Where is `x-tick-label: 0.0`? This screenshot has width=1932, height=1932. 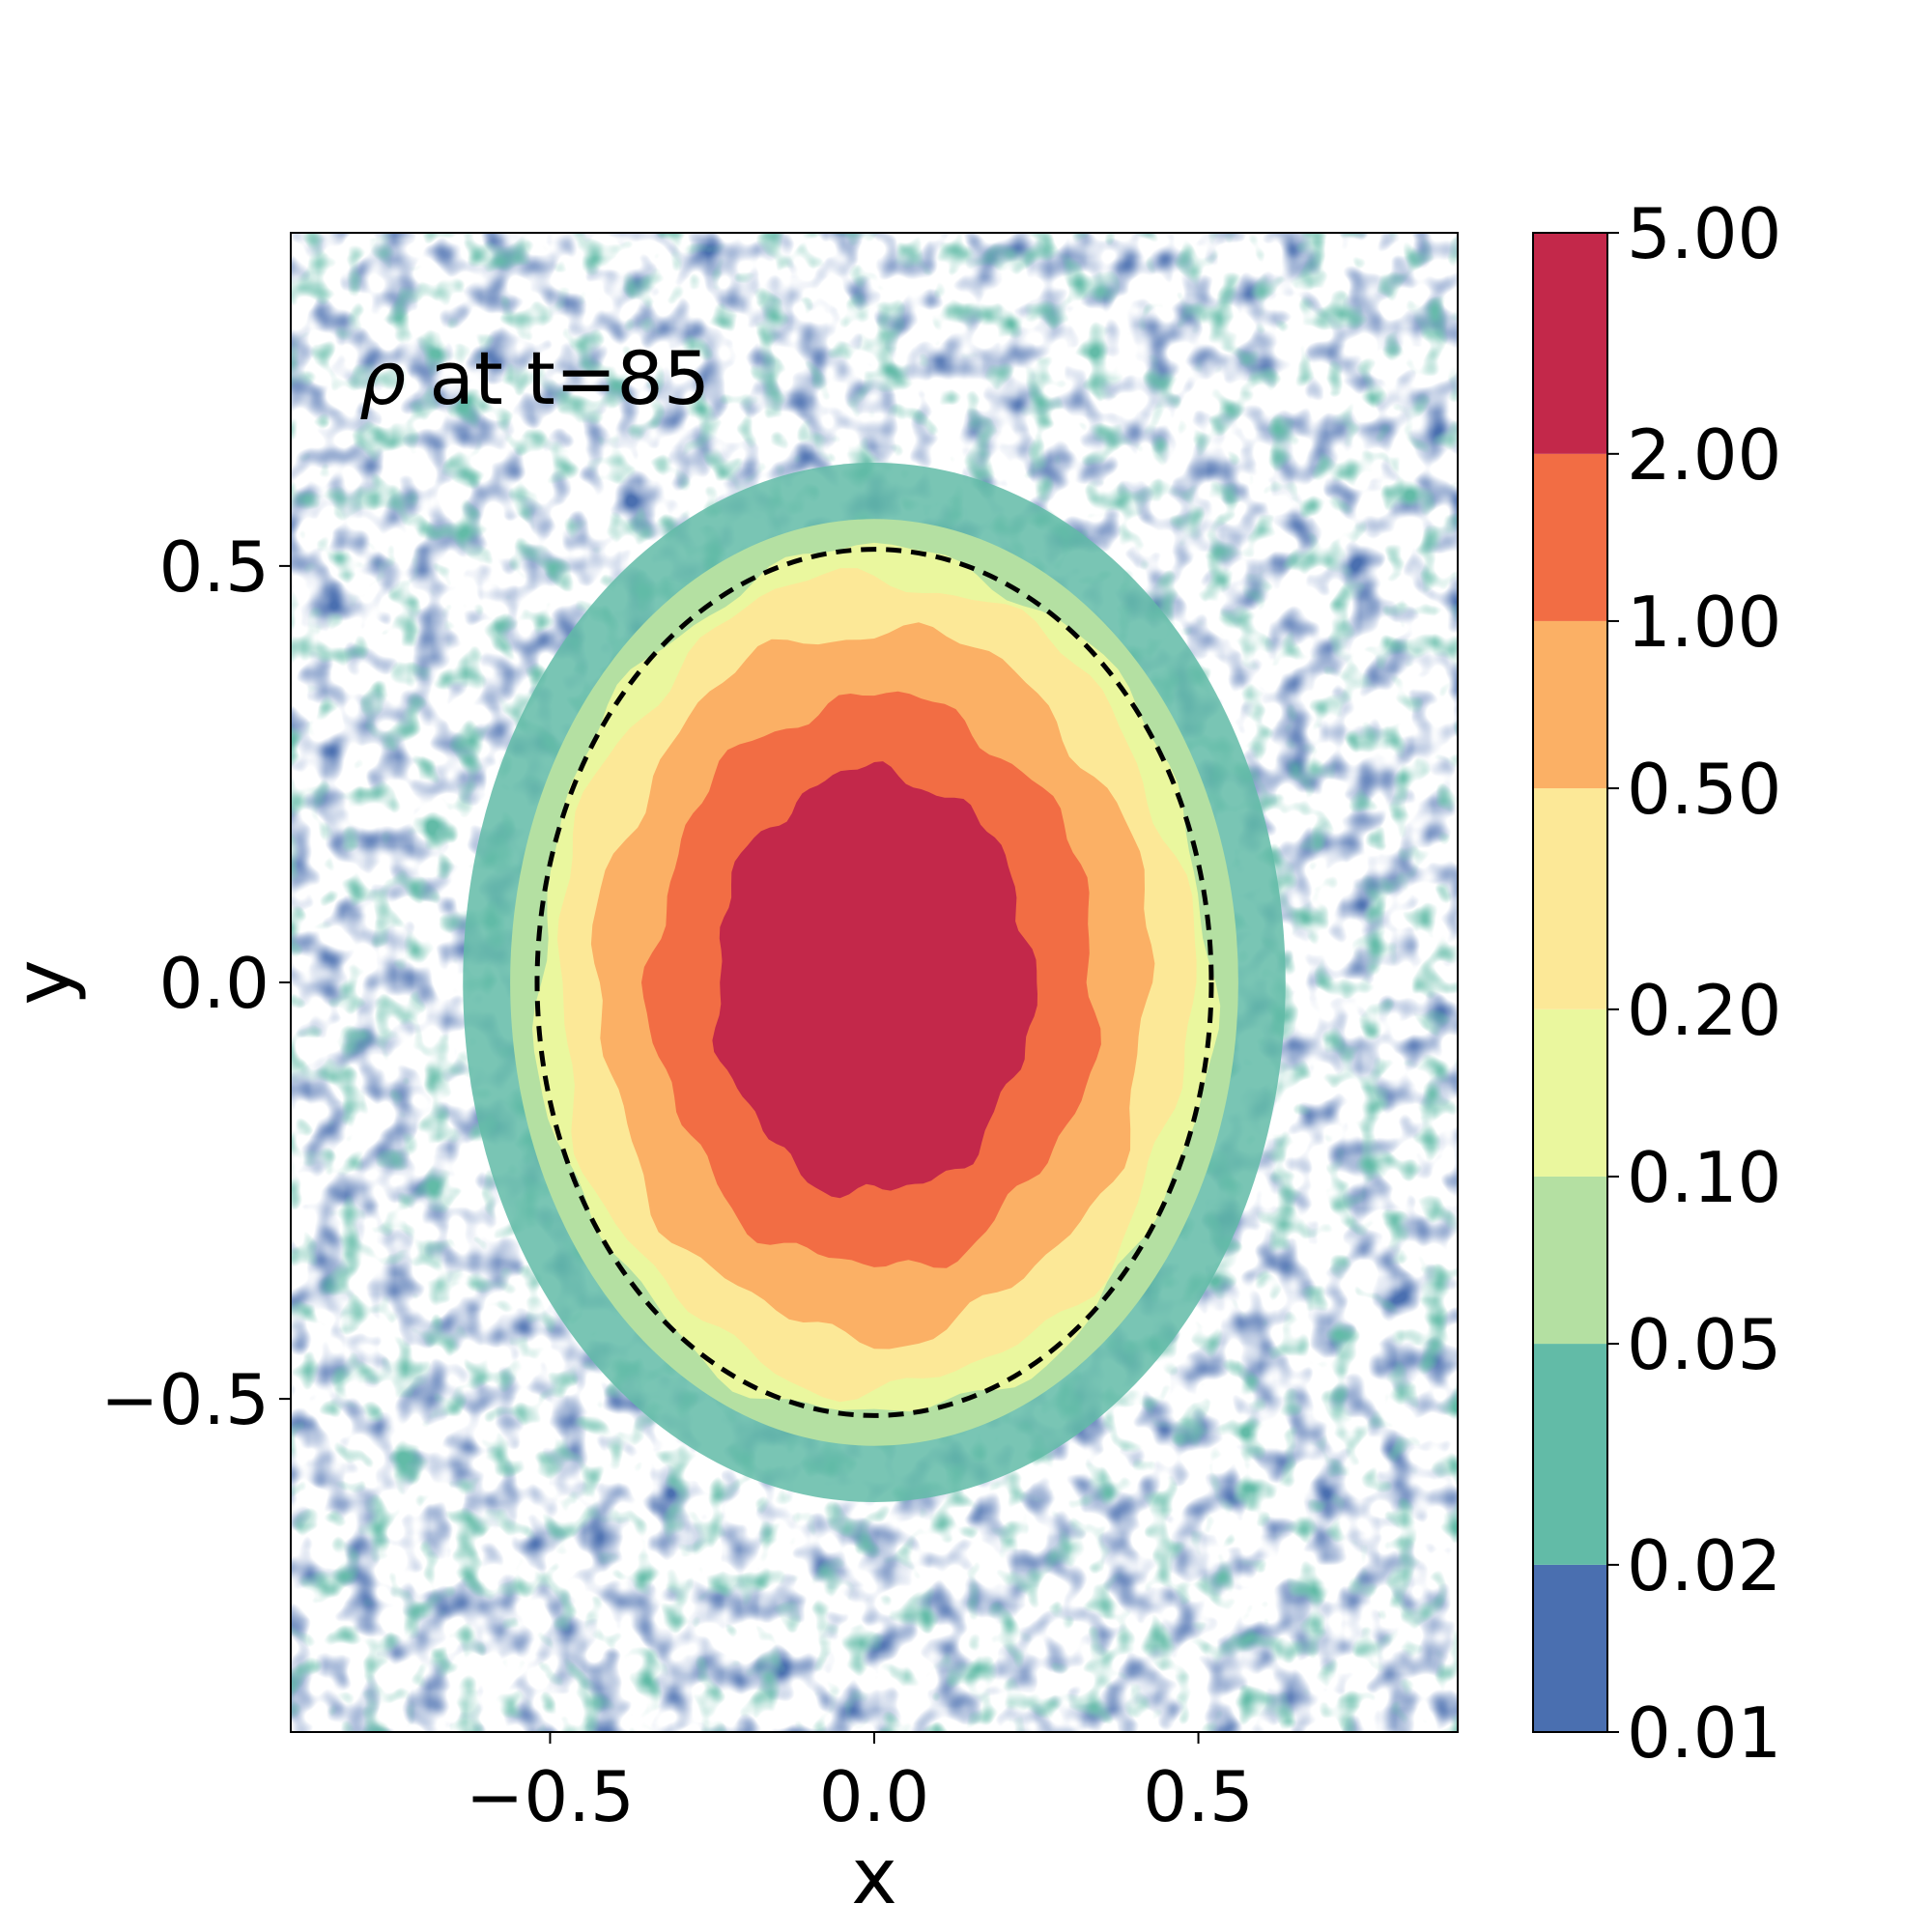
x-tick-label: 0.0 is located at coordinates (874, 1796).